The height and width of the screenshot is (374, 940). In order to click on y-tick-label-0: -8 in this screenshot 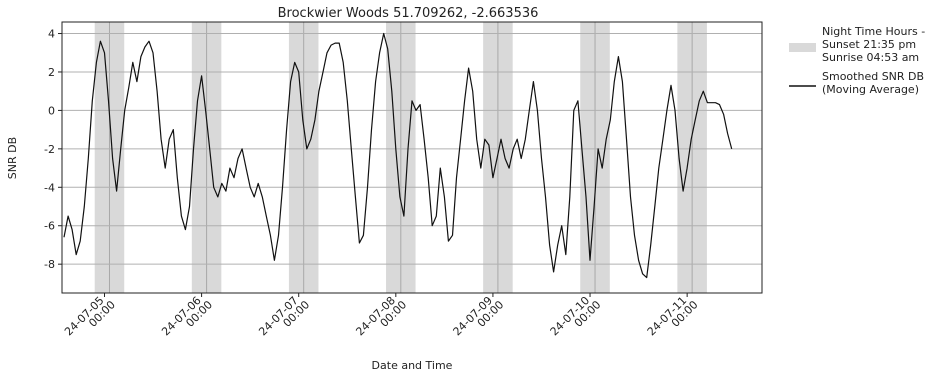, I will do `click(49, 264)`.